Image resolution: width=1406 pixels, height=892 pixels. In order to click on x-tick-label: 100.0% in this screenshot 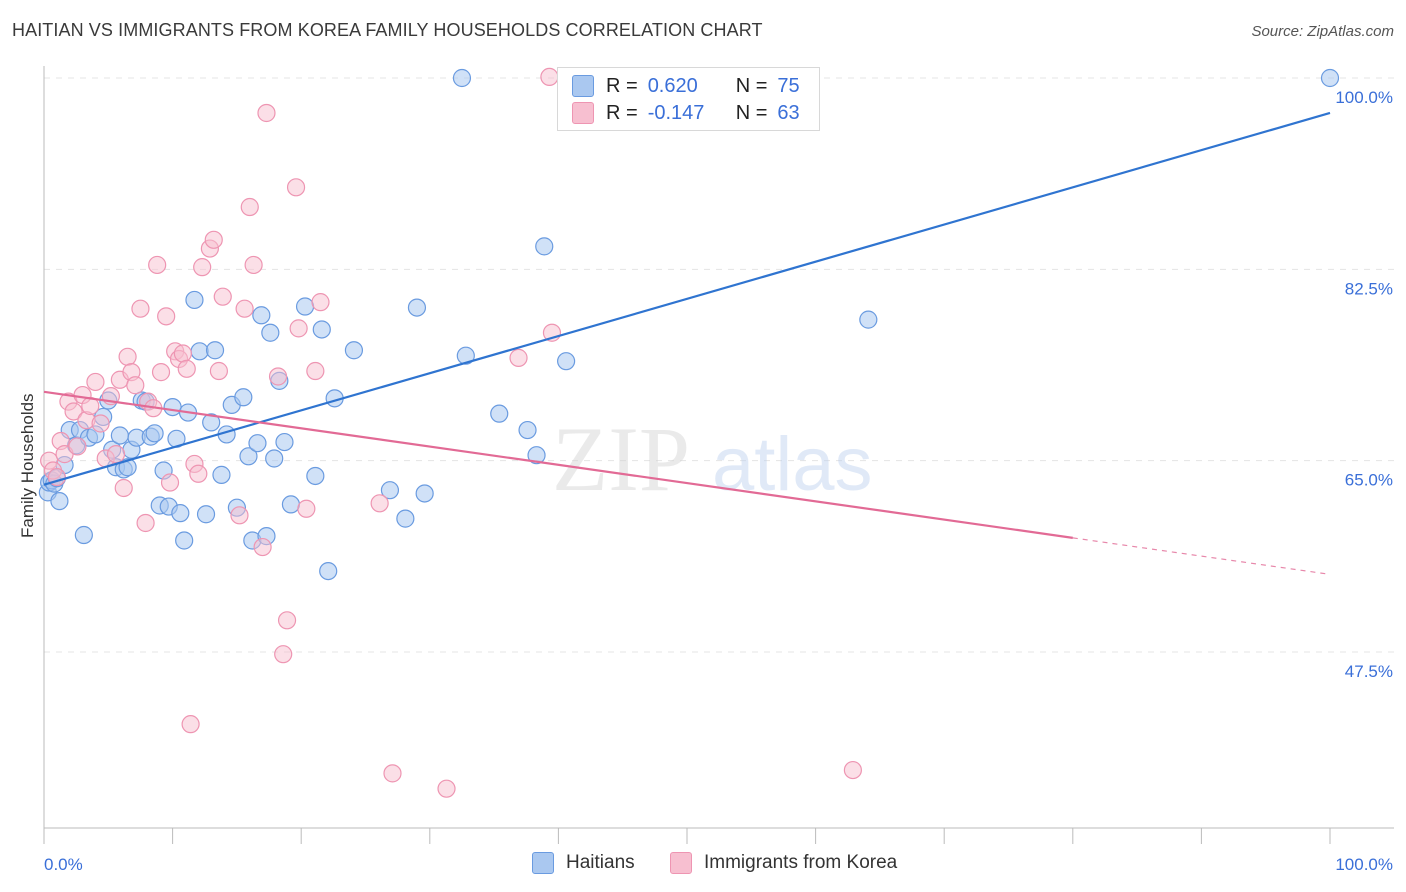, I will do `click(1364, 864)`.